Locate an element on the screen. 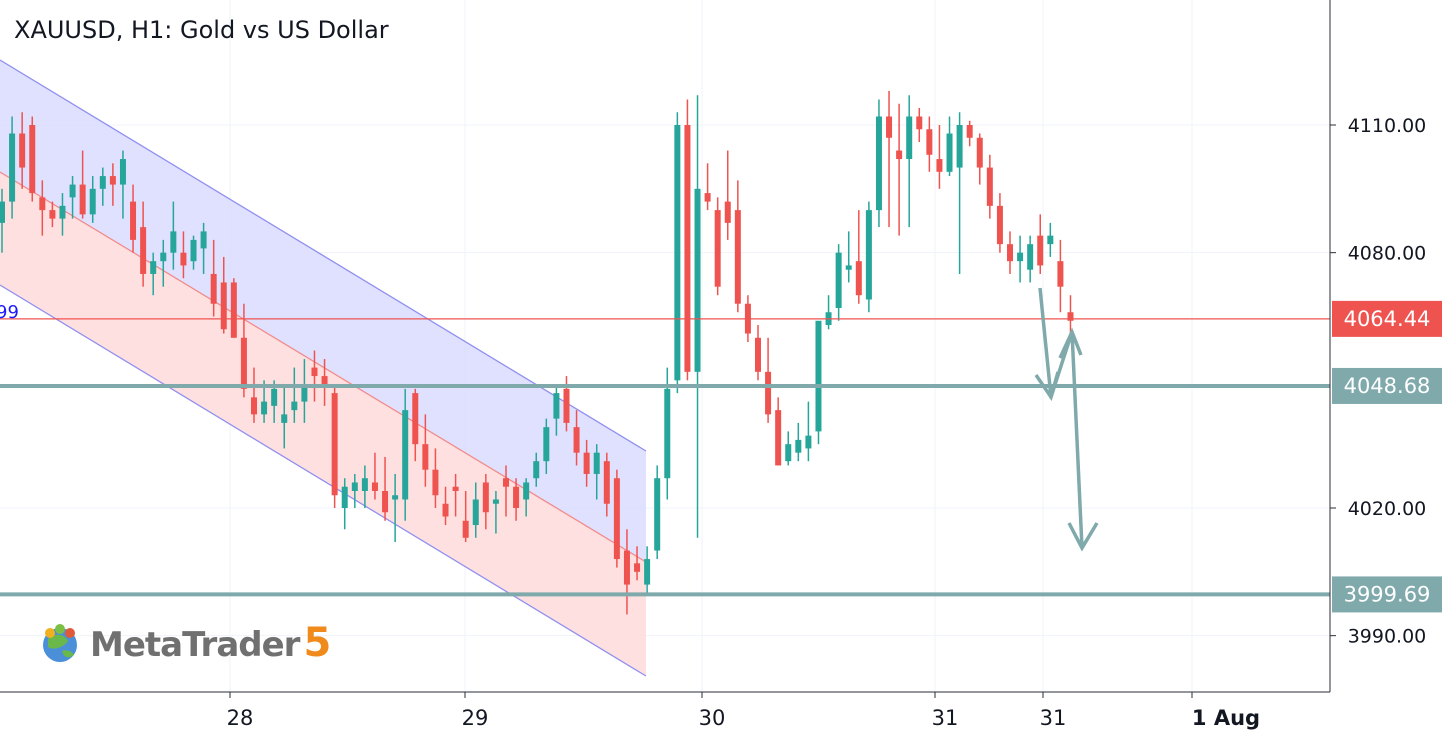 The image size is (1442, 740). x-tick-label: 29 is located at coordinates (475, 718).